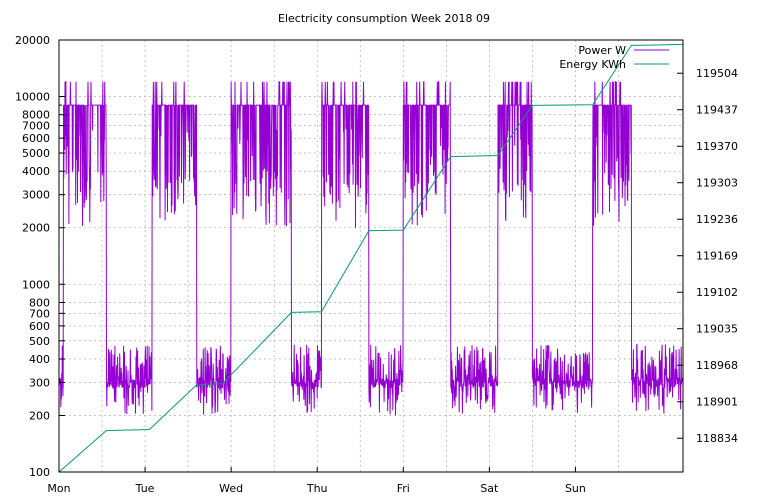  Describe the element at coordinates (489, 488) in the screenshot. I see `x-tick-label: Sat` at that location.